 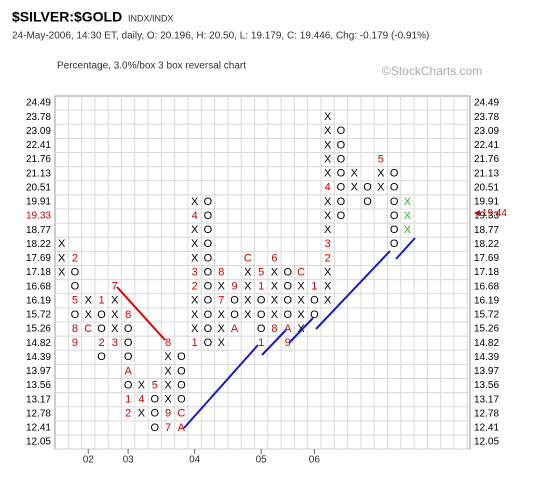 I want to click on pf-month-box: 2, so click(x=328, y=258).